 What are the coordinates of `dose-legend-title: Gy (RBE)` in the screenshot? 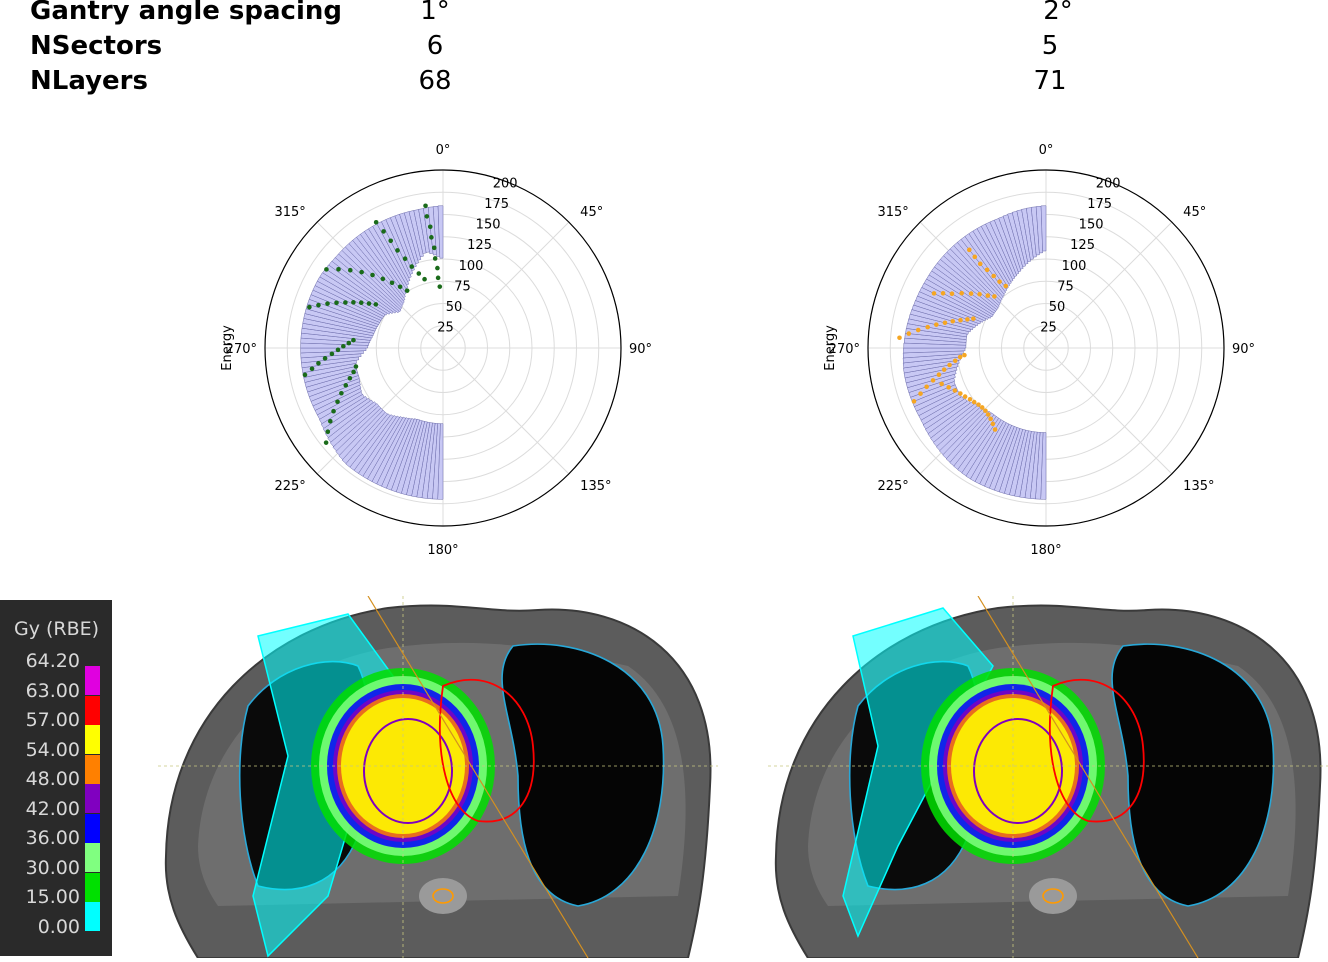 It's located at (57, 629).